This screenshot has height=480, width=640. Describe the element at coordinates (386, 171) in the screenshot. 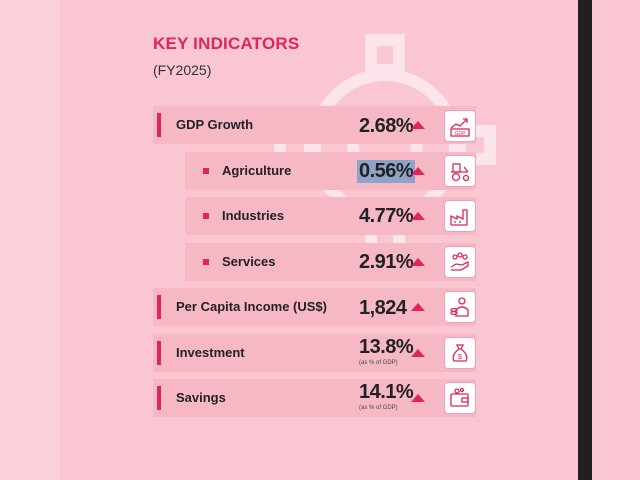

I see `indicator-value-highlighted: 0.56%` at that location.